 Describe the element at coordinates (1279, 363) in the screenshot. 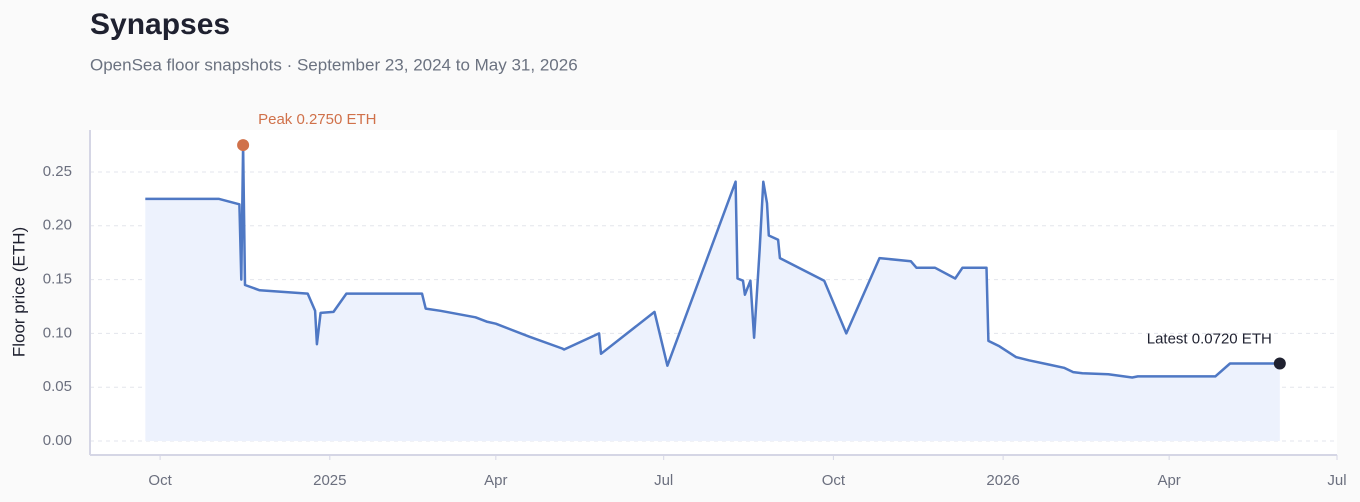

I see `latest-marker` at that location.